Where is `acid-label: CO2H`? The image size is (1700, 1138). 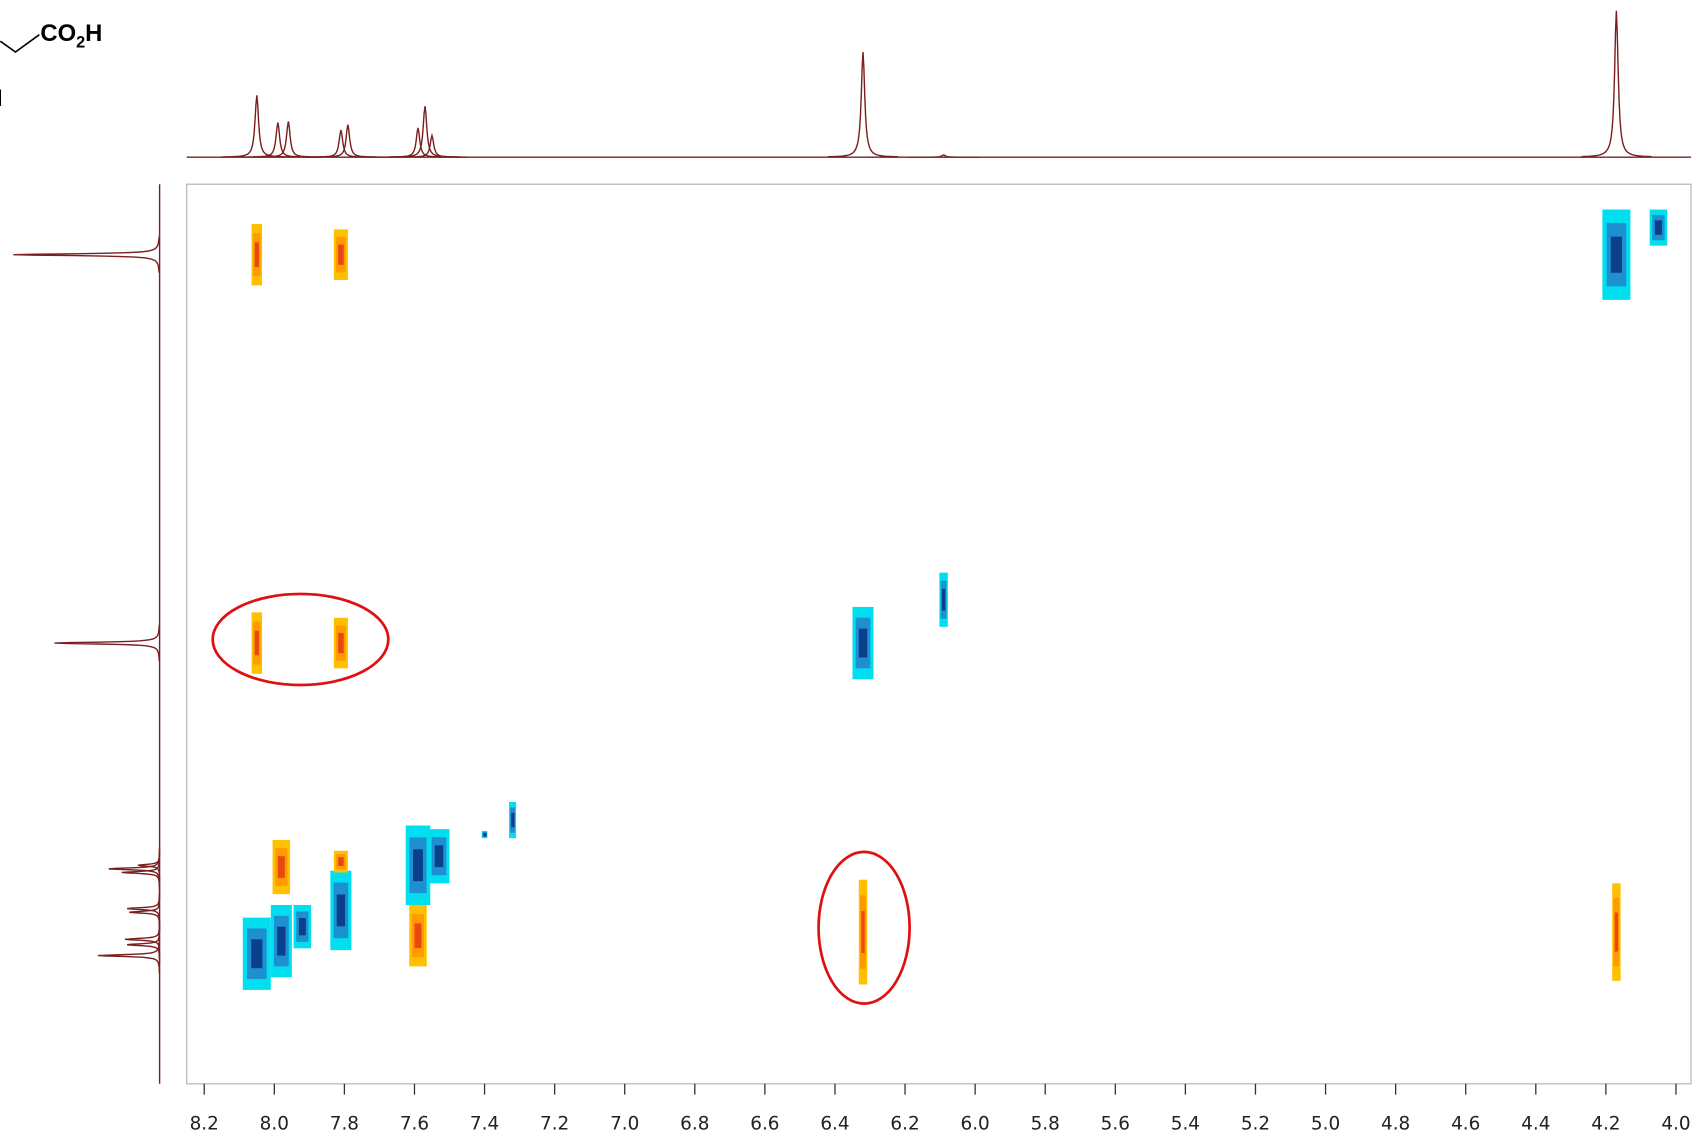 acid-label: CO2H is located at coordinates (71, 36).